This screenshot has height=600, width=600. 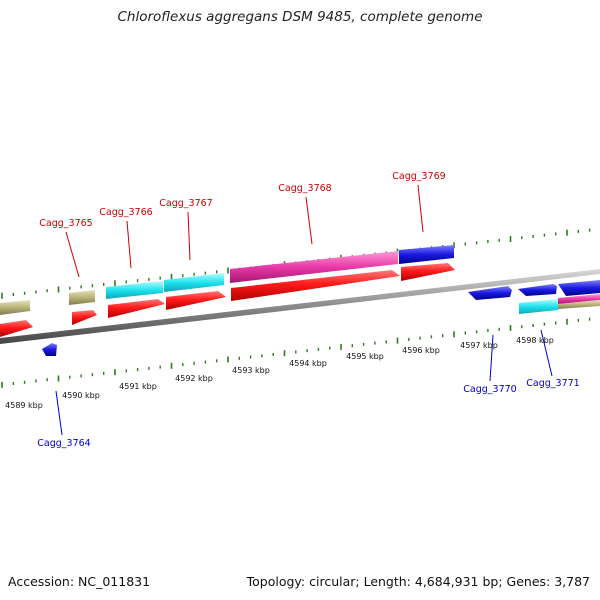 I want to click on gene-label: Cagg_3765, so click(x=65, y=223).